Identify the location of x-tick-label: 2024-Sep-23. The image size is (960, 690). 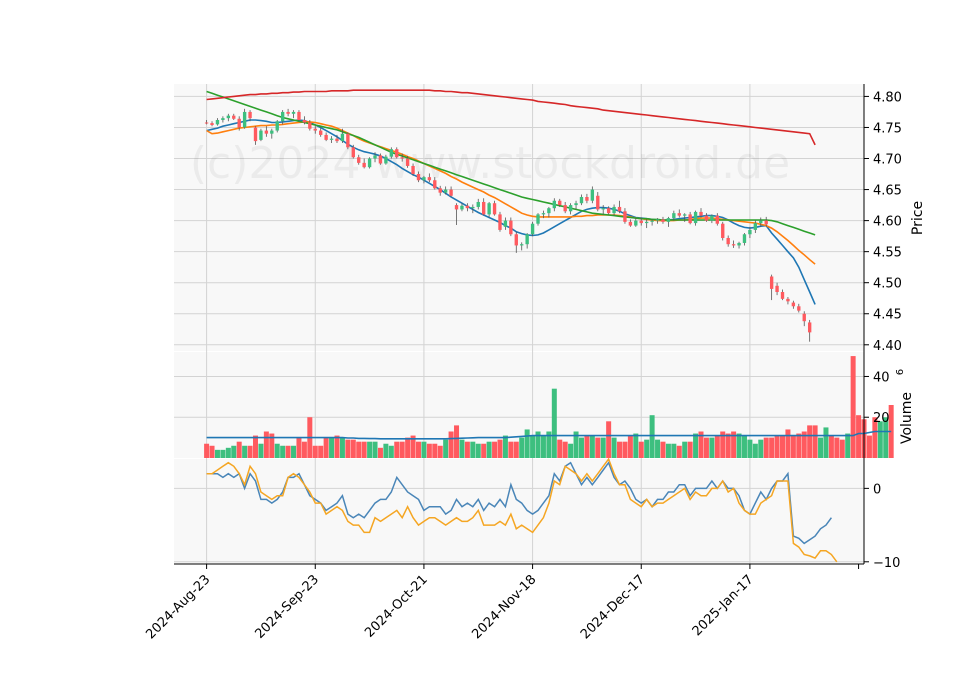
(287, 607).